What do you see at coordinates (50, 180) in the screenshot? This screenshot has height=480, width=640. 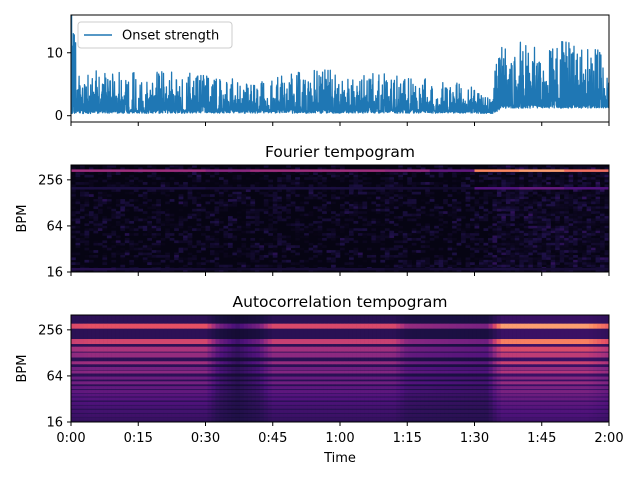 I see `y-tick-label: 256` at bounding box center [50, 180].